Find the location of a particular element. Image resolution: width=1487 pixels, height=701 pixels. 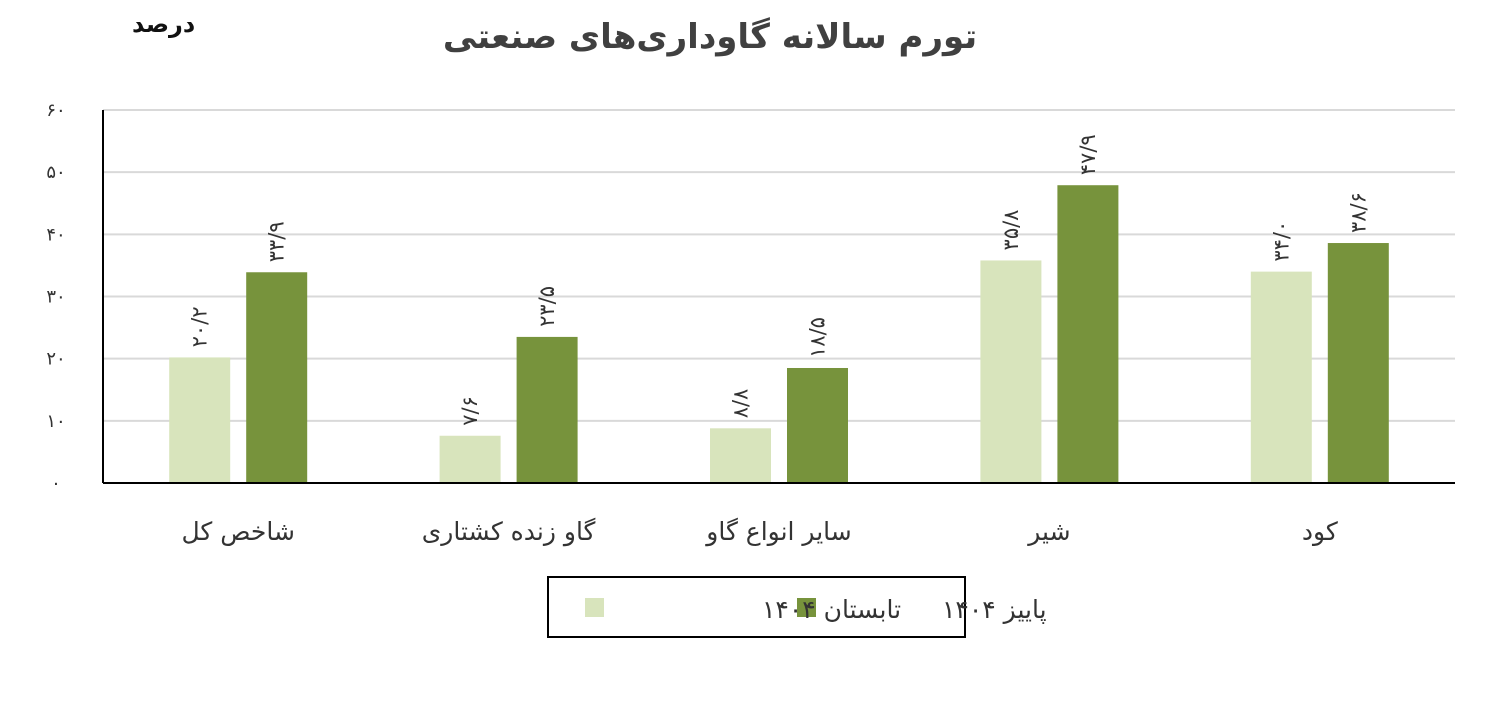

legend-swatch-tabestan is located at coordinates (594, 607).